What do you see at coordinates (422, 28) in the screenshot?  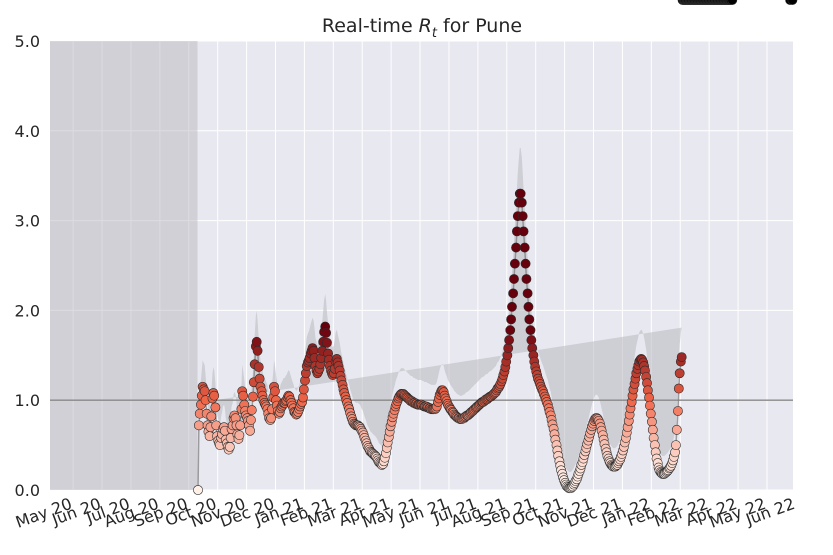 I see `chart-title: Real-time Rt for Pune` at bounding box center [422, 28].